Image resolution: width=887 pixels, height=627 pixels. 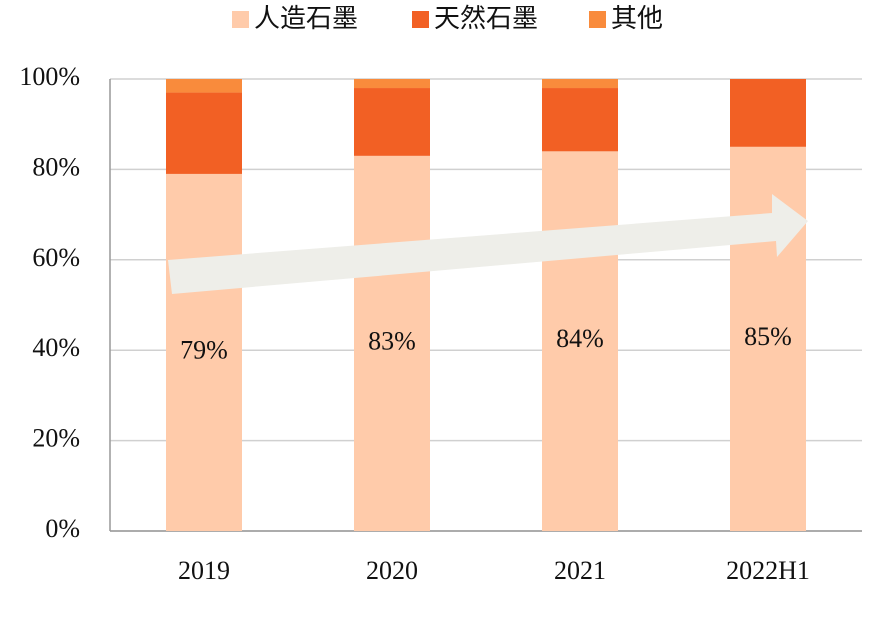 What do you see at coordinates (486, 18) in the screenshot?
I see `legend-label: 天然石墨` at bounding box center [486, 18].